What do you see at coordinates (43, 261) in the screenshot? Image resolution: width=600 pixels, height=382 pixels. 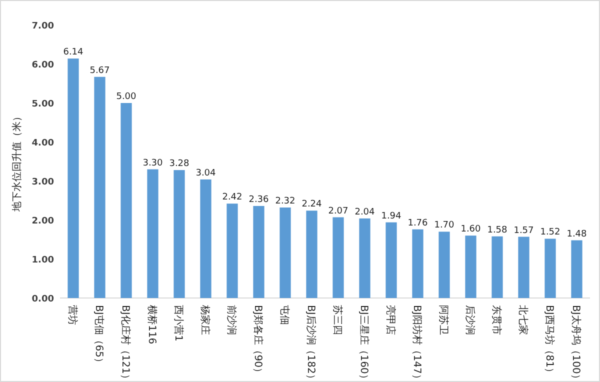 I see `y-tick-label: 1.00` at bounding box center [43, 261].